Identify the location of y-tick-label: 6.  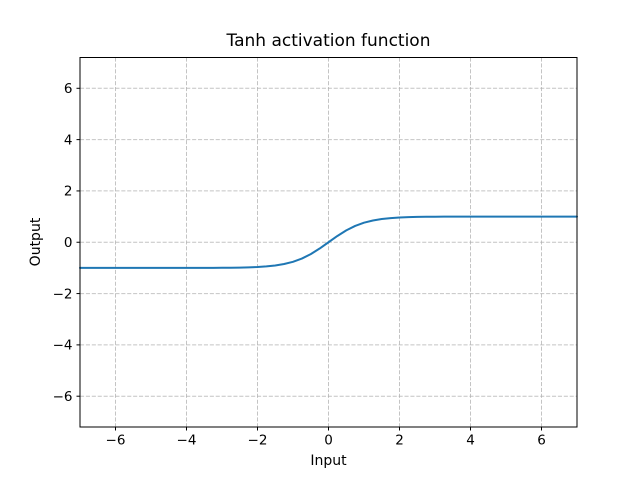
(68, 89).